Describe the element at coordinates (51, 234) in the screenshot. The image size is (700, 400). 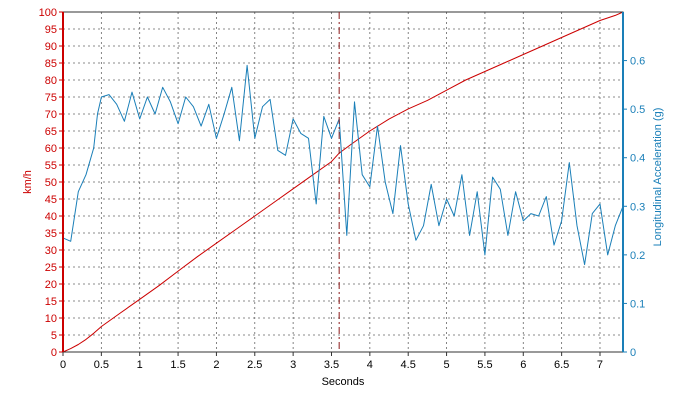
I see `y-left-tick-label: 35` at that location.